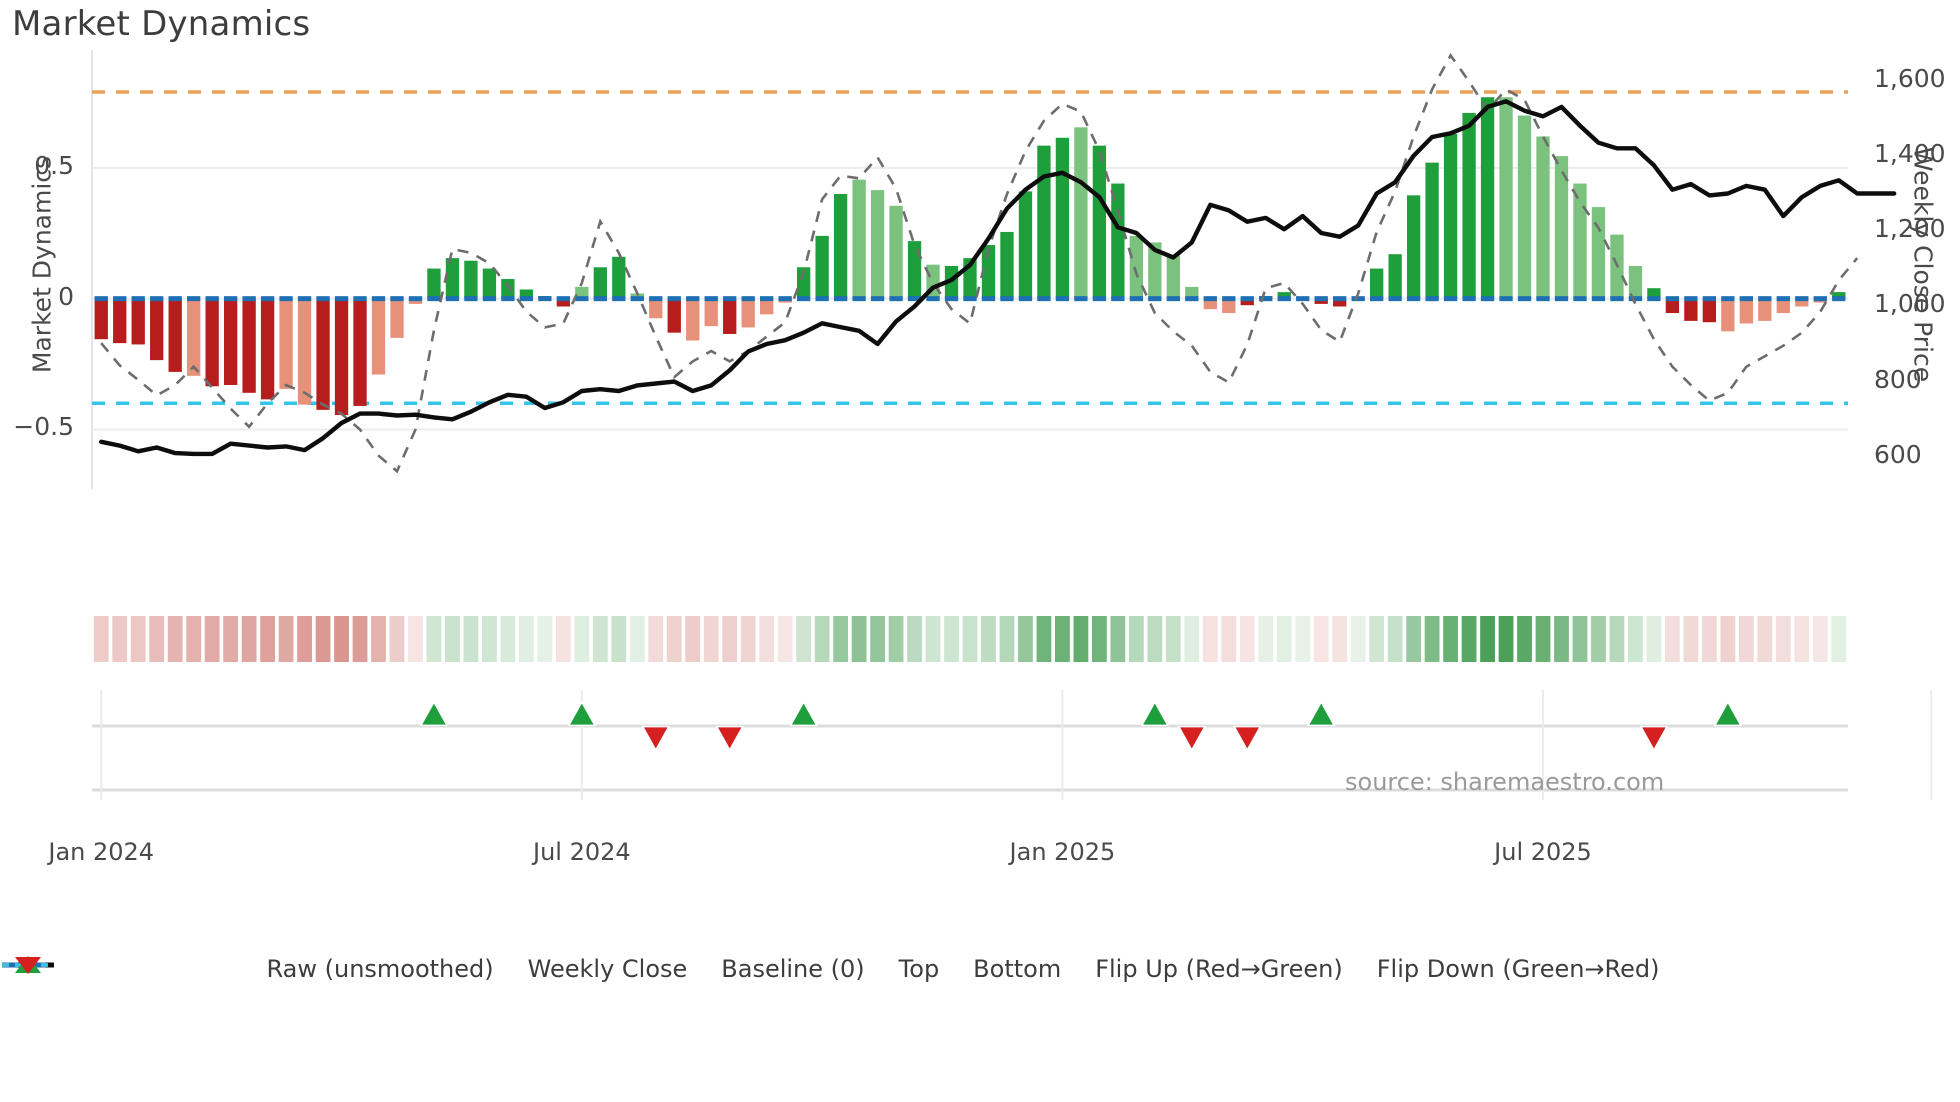 The width and height of the screenshot is (1960, 1102). I want to click on legend-item-top: Top, so click(470, 969).